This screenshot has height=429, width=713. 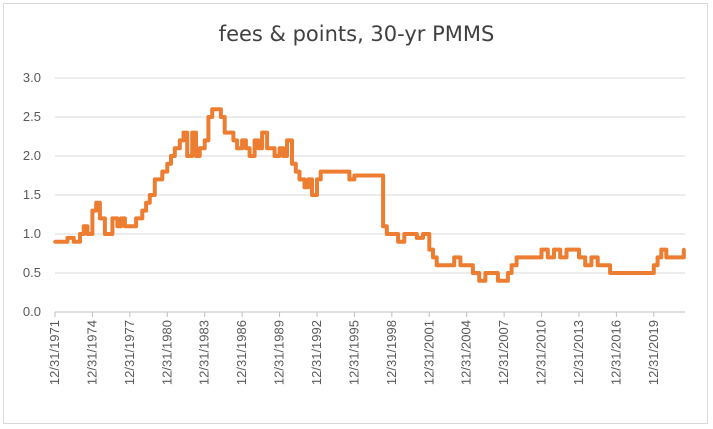 What do you see at coordinates (391, 352) in the screenshot?
I see `x-tick-label: 12/31/1998` at bounding box center [391, 352].